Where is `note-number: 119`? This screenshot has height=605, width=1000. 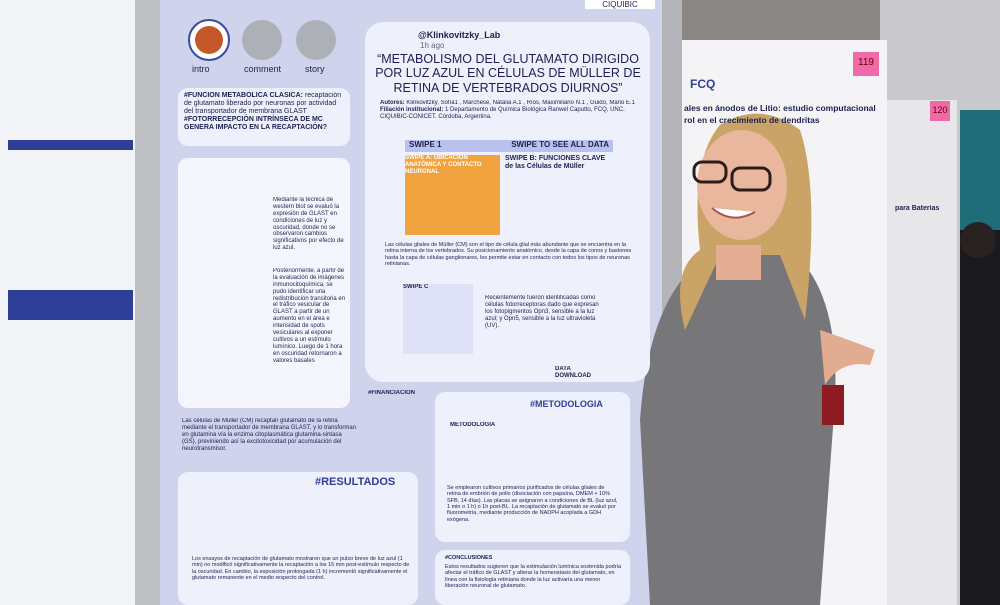
note-number: 119 is located at coordinates (866, 62).